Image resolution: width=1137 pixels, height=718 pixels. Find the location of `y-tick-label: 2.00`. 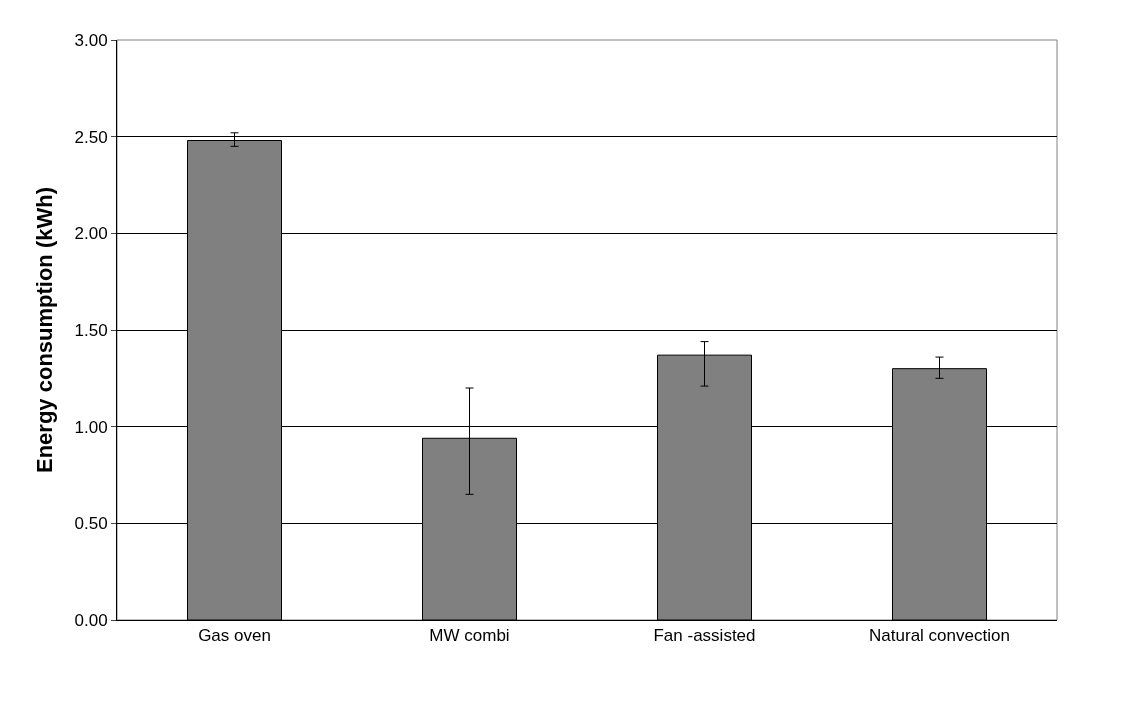

y-tick-label: 2.00 is located at coordinates (91, 234).